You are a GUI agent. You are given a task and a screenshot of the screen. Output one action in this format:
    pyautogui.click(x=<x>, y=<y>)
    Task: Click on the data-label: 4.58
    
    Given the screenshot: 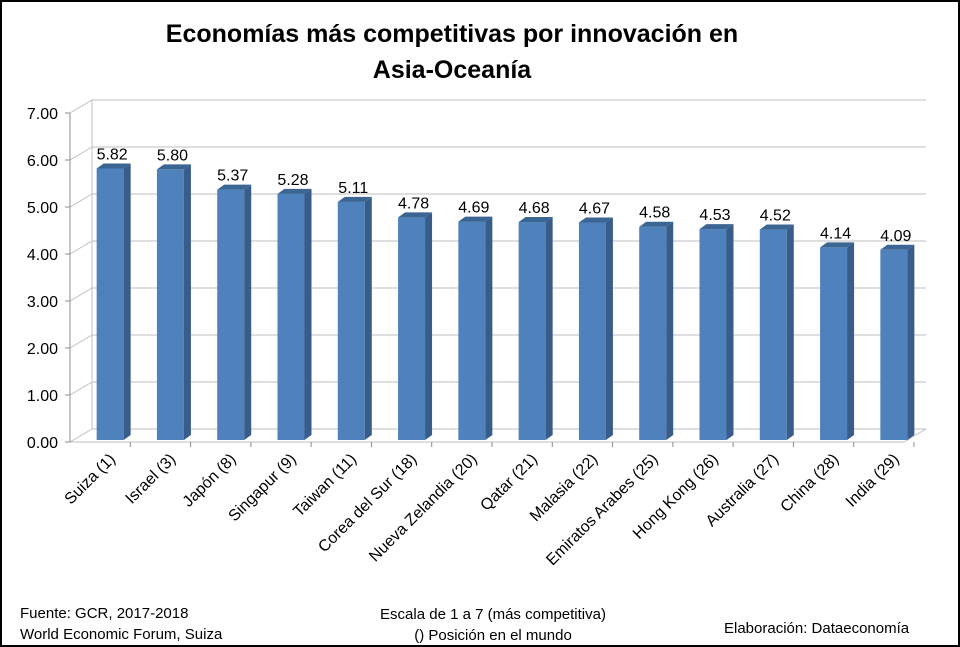 What is the action you would take?
    pyautogui.click(x=654, y=213)
    